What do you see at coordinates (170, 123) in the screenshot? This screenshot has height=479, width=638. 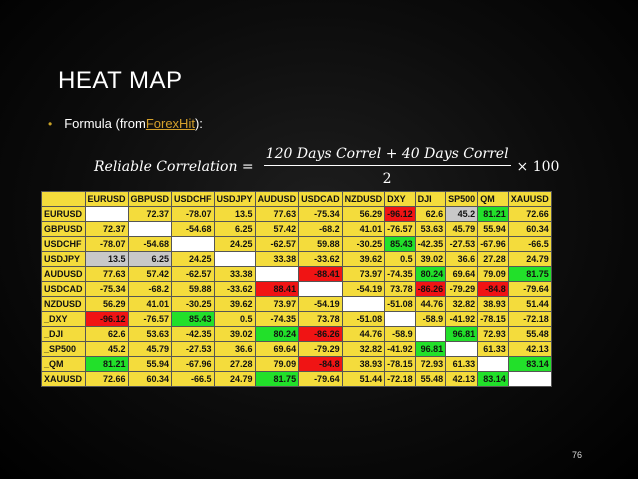 I see `forexhit-link: ForexHit` at bounding box center [170, 123].